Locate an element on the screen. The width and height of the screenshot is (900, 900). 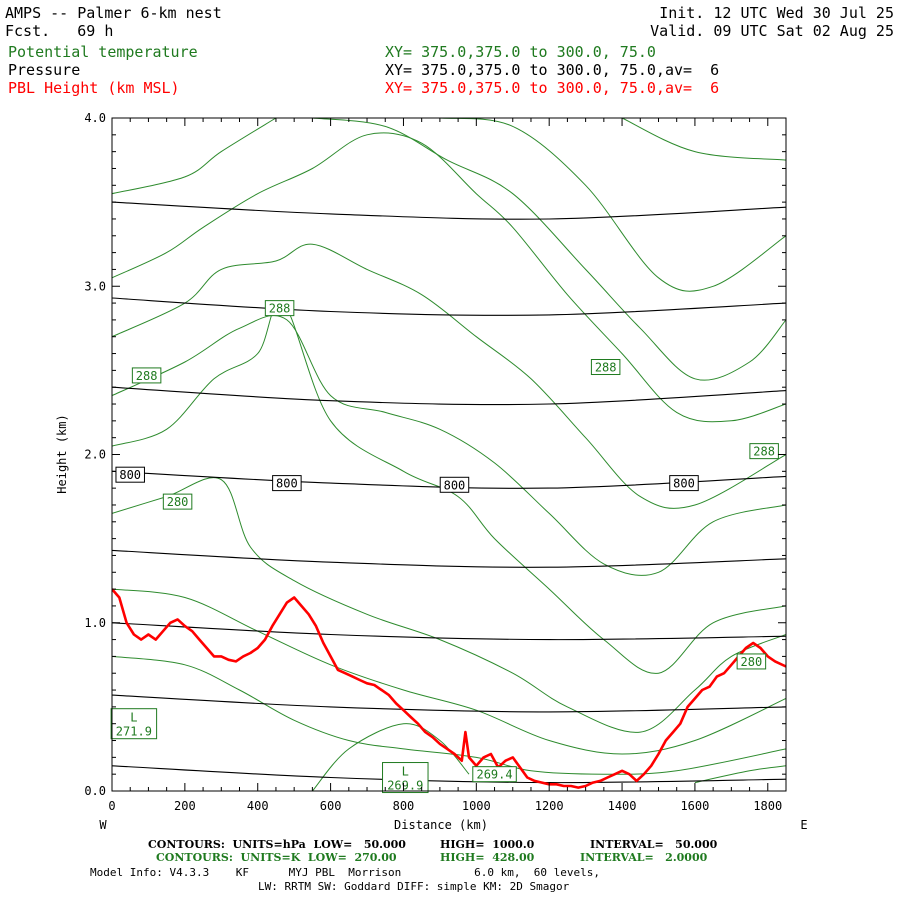
low-center-value: 269.9 is located at coordinates (405, 786).